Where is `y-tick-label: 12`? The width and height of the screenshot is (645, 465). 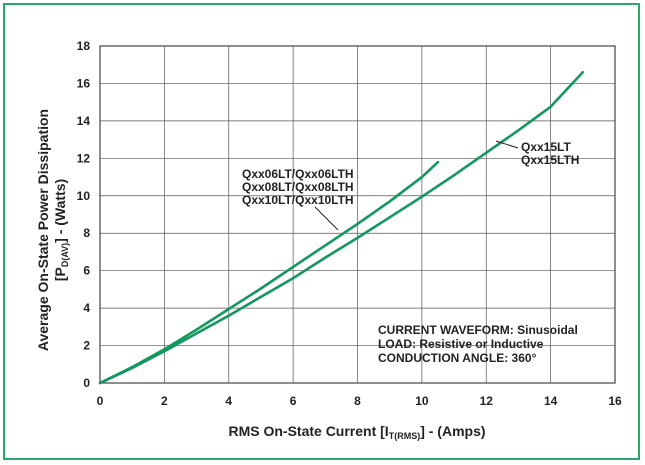 y-tick-label: 12 is located at coordinates (84, 158).